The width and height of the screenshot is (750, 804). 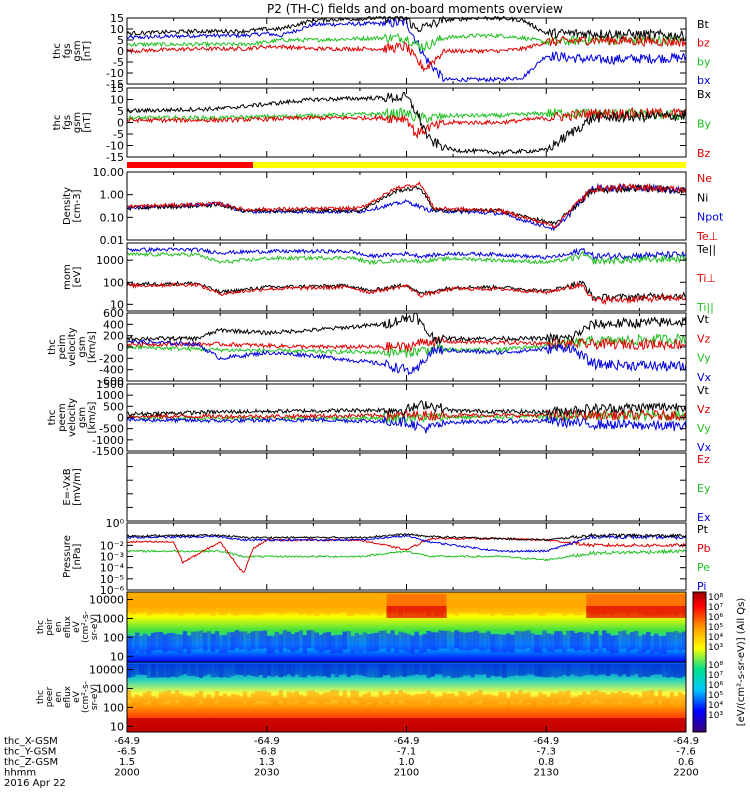 What do you see at coordinates (704, 153) in the screenshot?
I see `legend-fgs-gsm-2-2: Bz` at bounding box center [704, 153].